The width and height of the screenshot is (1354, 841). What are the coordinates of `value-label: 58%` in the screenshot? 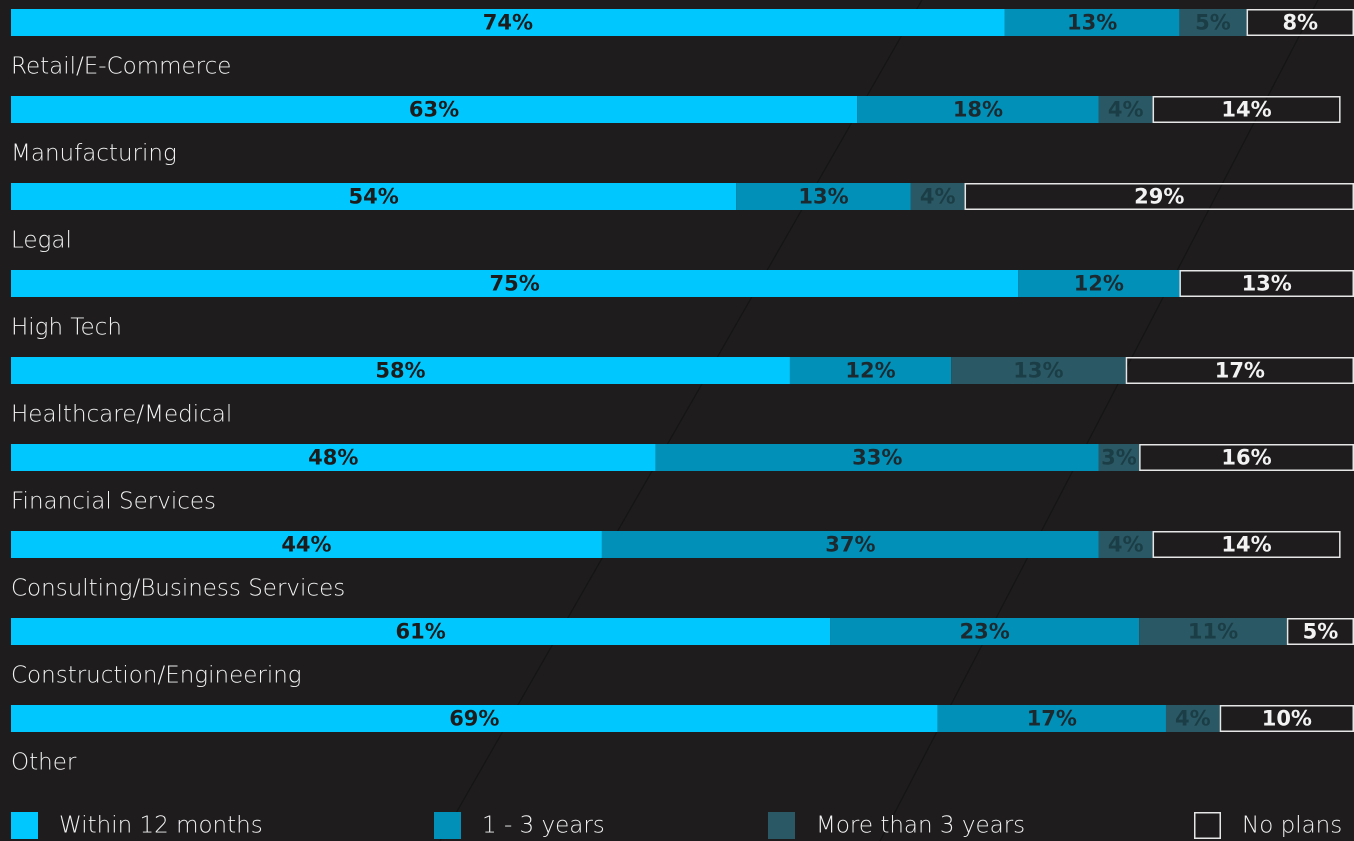 It's located at (400, 371).